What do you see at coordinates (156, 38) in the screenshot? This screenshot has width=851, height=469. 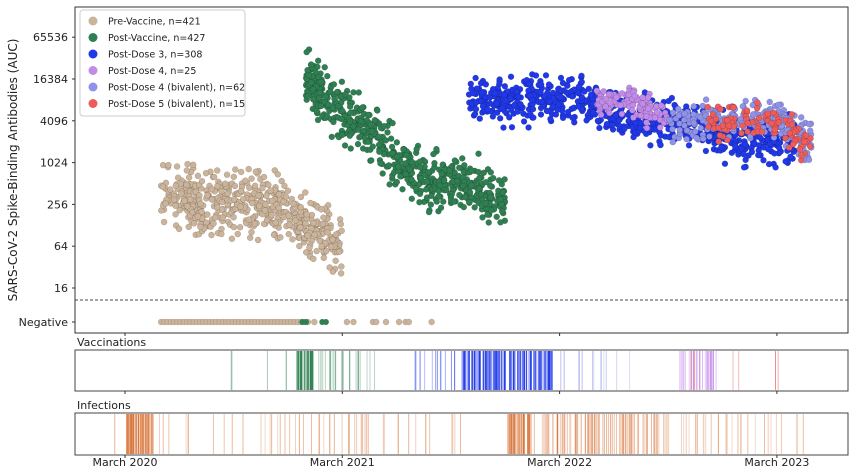 I see `legend-label: Post-Vaccine, n=427` at bounding box center [156, 38].